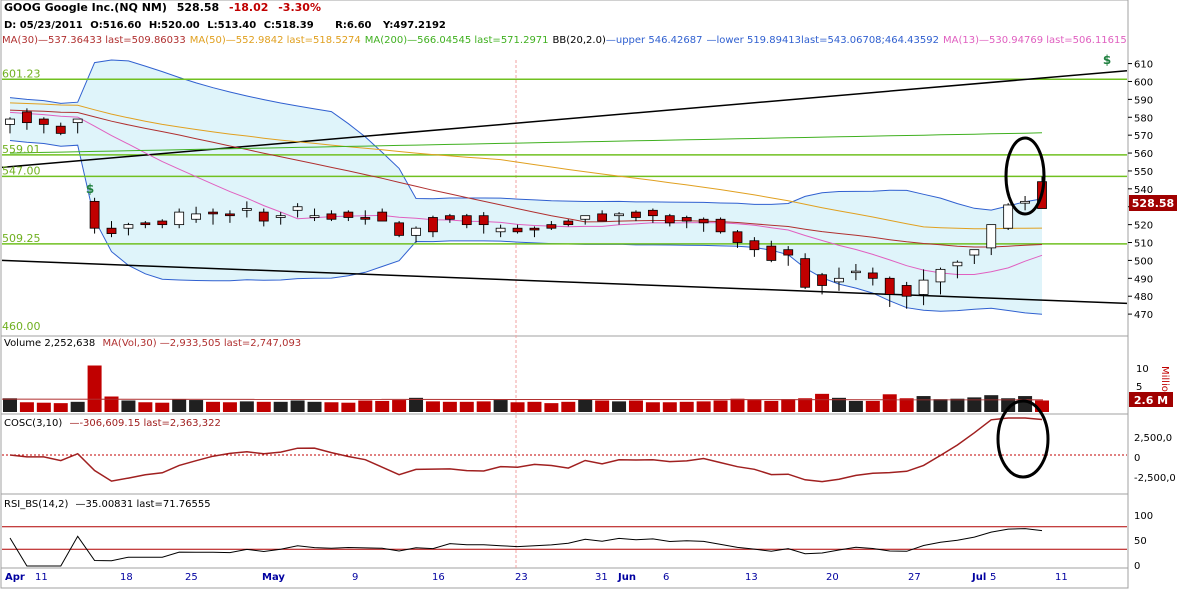 The image size is (1188, 590). What do you see at coordinates (21, 73) in the screenshot?
I see `level-label: 601.23` at bounding box center [21, 73].